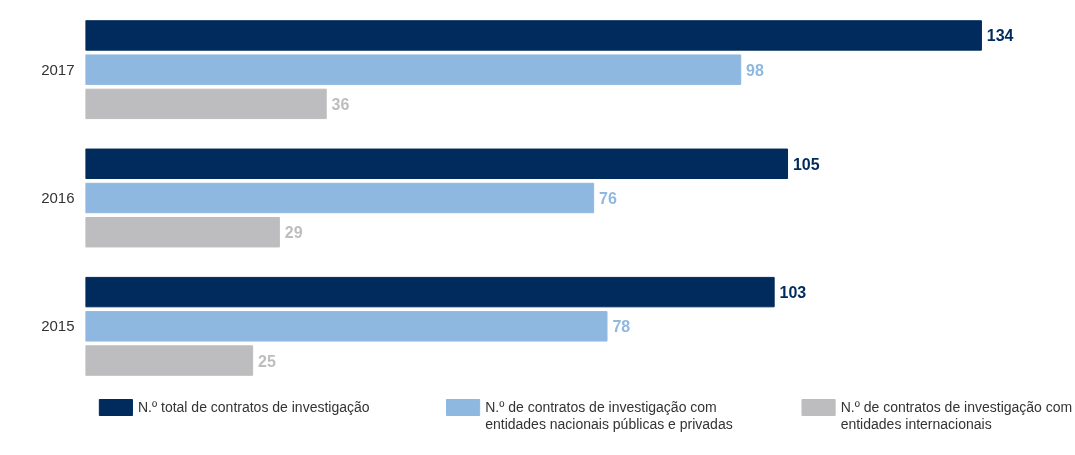  Describe the element at coordinates (58, 69) in the screenshot. I see `y-tick-label: 2017` at that location.